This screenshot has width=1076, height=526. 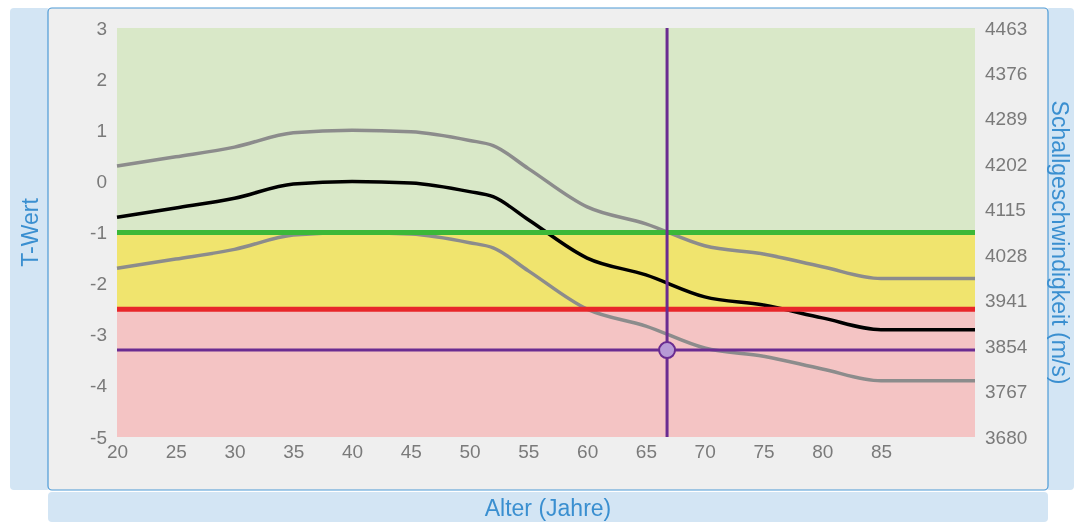 I want to click on y2-tick-label: 4028, so click(x=1006, y=255).